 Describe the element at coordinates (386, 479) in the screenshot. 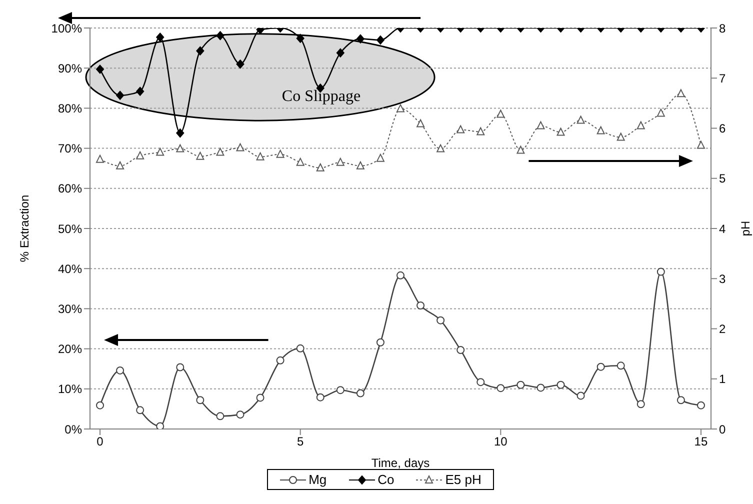

I see `legend-label: Co` at that location.